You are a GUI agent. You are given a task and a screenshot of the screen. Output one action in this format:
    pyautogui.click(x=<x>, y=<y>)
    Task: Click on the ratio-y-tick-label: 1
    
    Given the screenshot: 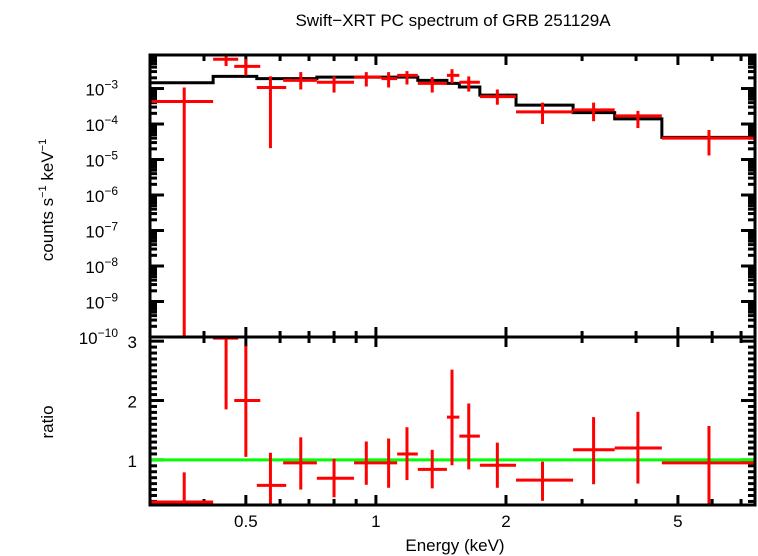 What is the action you would take?
    pyautogui.click(x=132, y=461)
    